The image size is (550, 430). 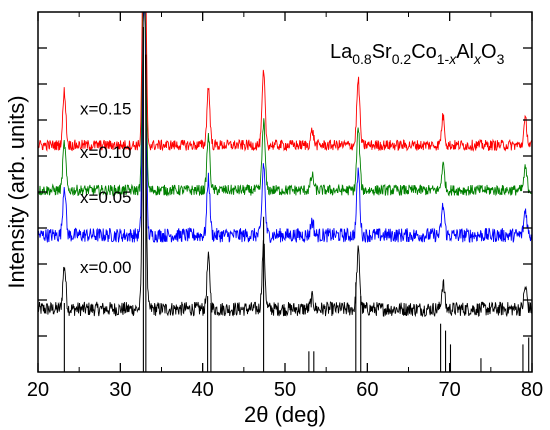 I want to click on x-axis-title: 2θ (deg), so click(x=285, y=414).